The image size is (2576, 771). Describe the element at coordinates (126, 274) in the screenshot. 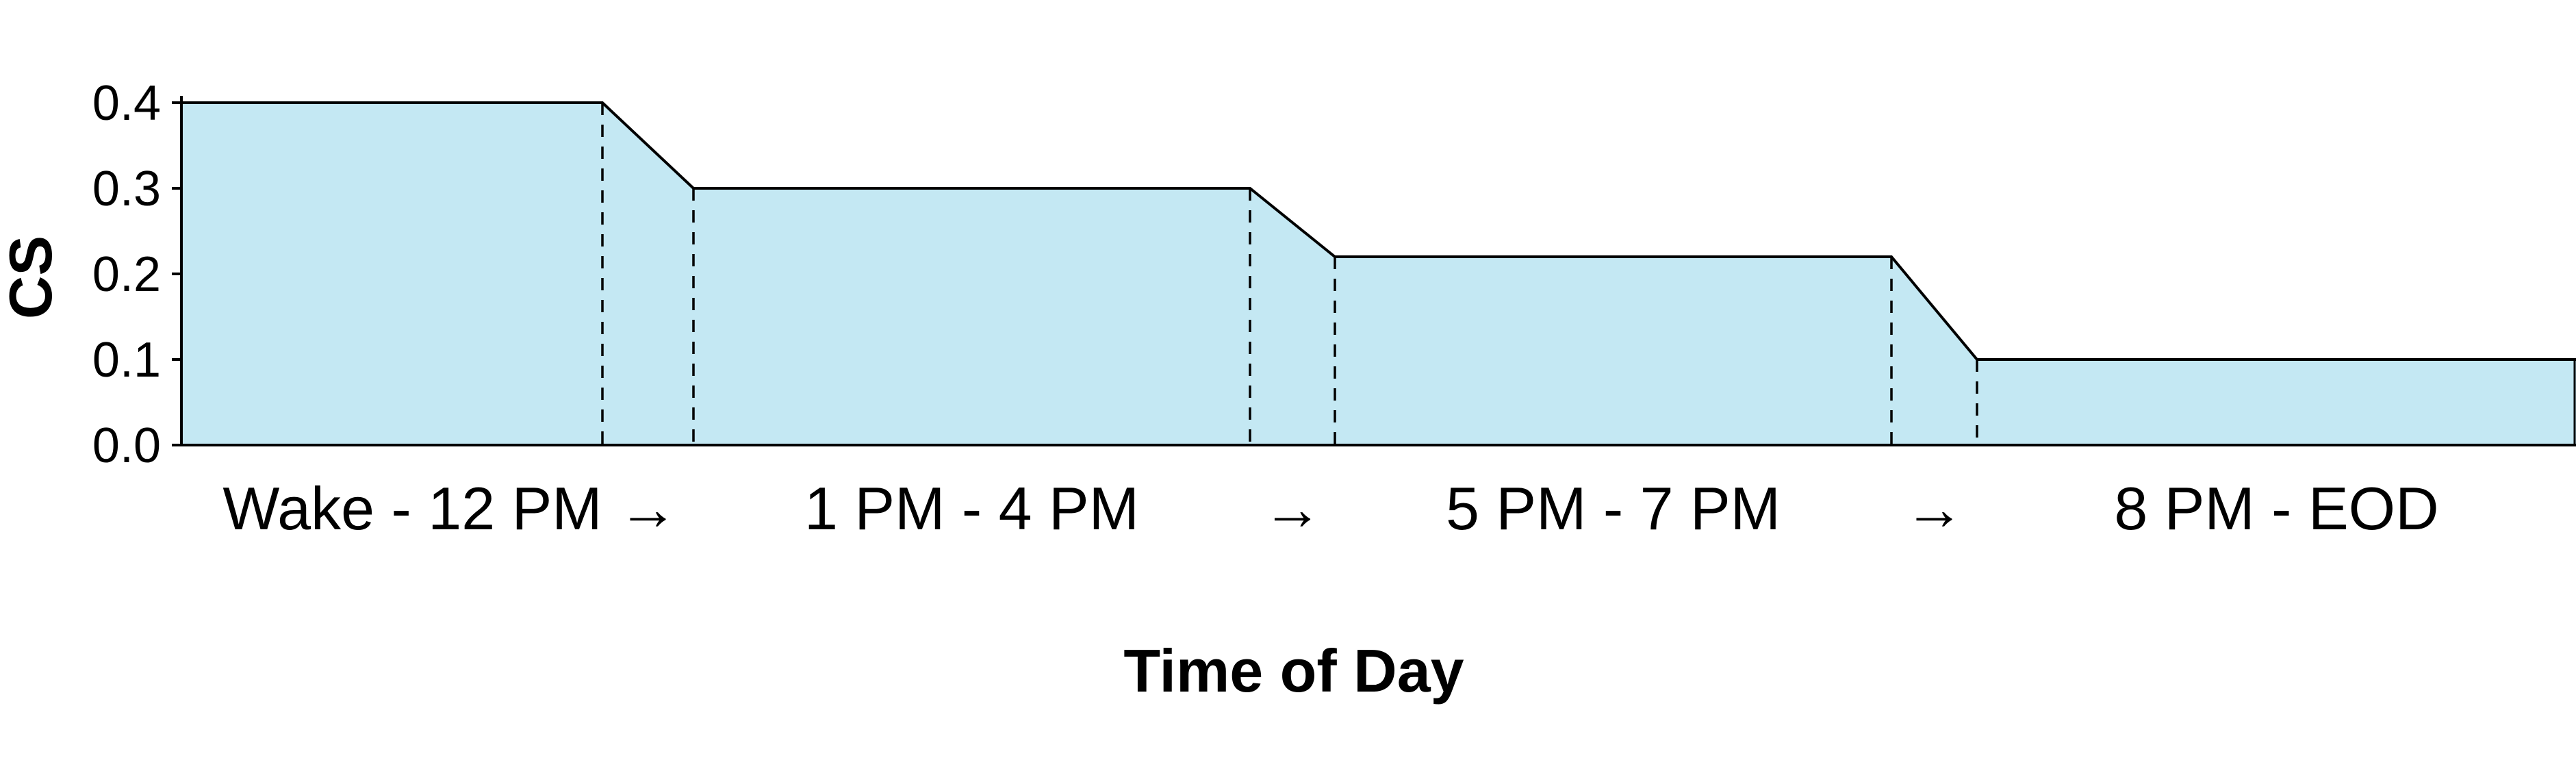

I see `y-tick-label: 0.2` at that location.